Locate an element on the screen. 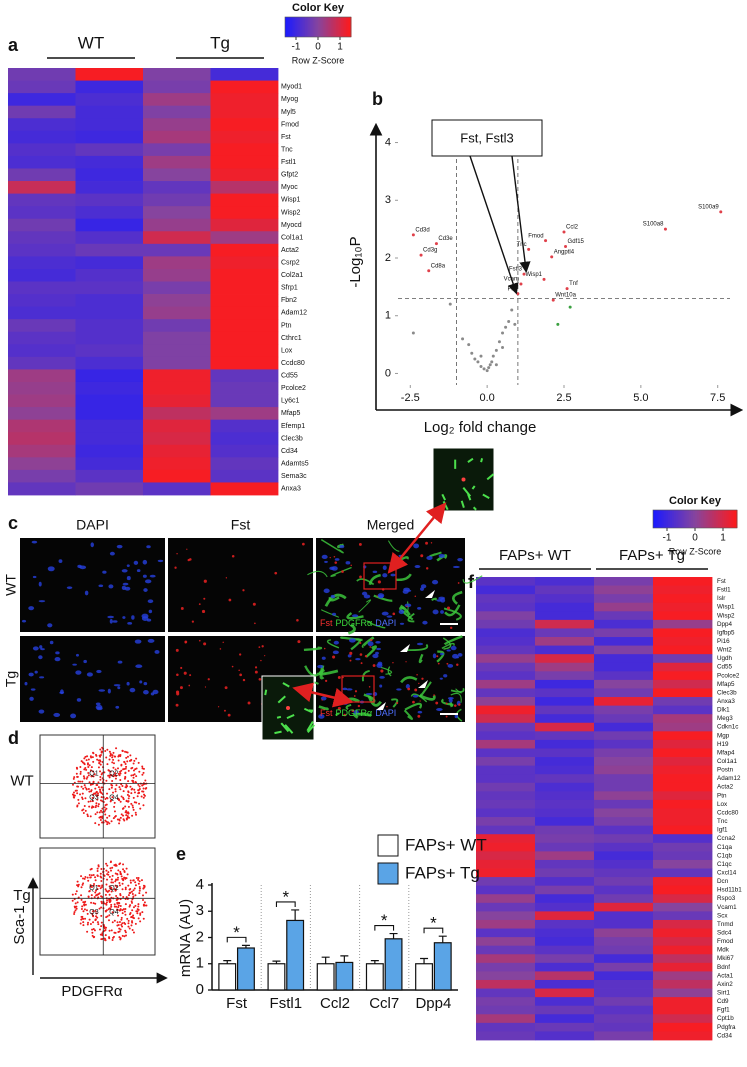  color-key-tick-label: 0 is located at coordinates (318, 47).